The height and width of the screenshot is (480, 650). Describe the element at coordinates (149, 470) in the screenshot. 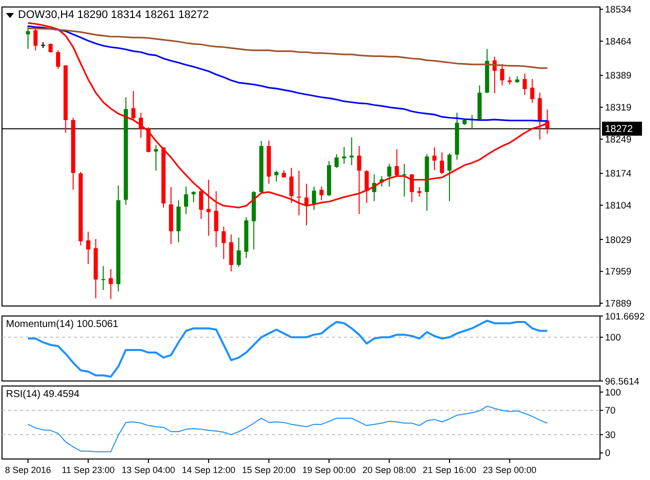

I see `x-tick-label: 13 Sep 04:00` at that location.